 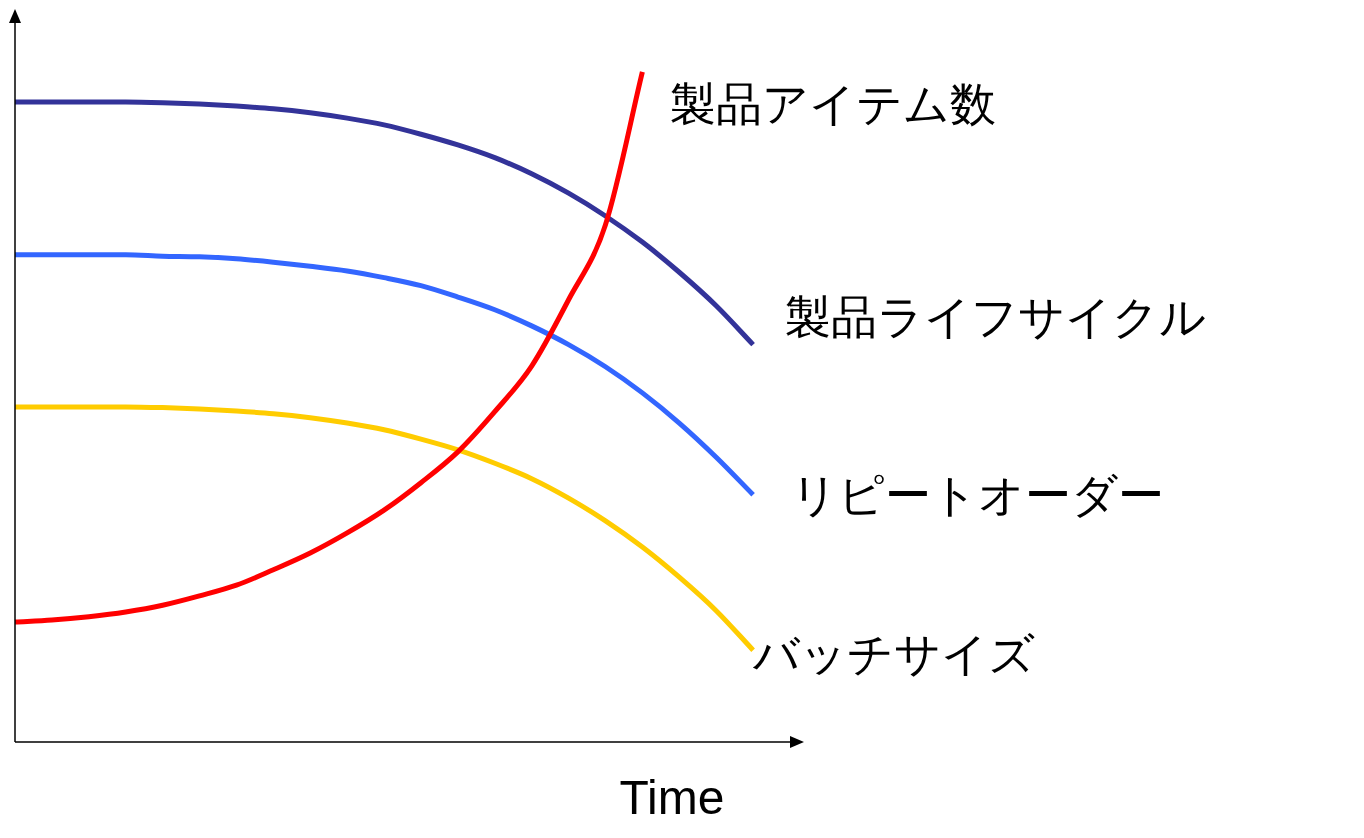 I want to click on series-label: バッチサイズ, so click(x=894, y=654).